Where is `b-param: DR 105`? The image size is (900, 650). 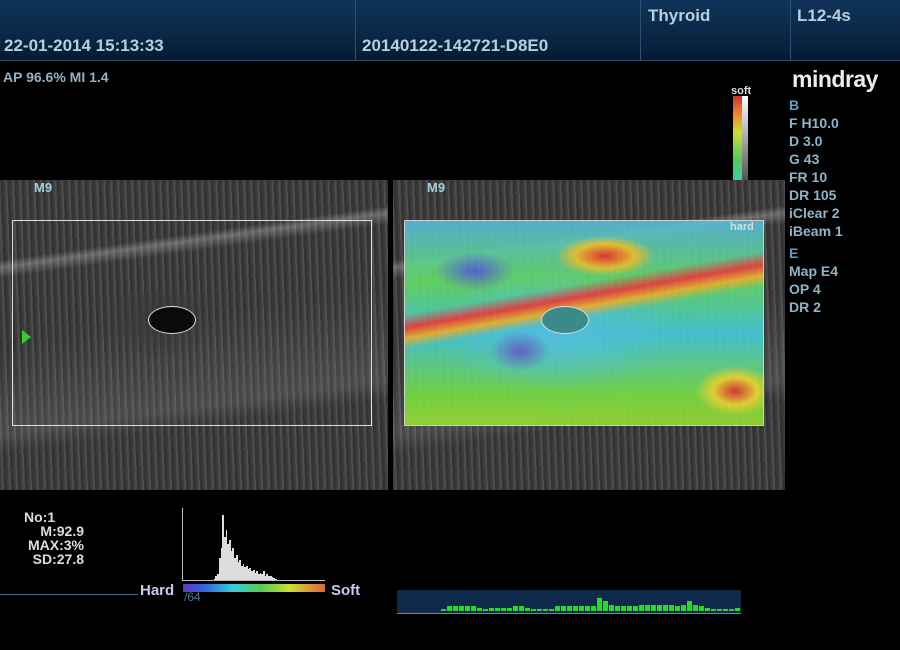
b-param: DR 105 is located at coordinates (813, 195).